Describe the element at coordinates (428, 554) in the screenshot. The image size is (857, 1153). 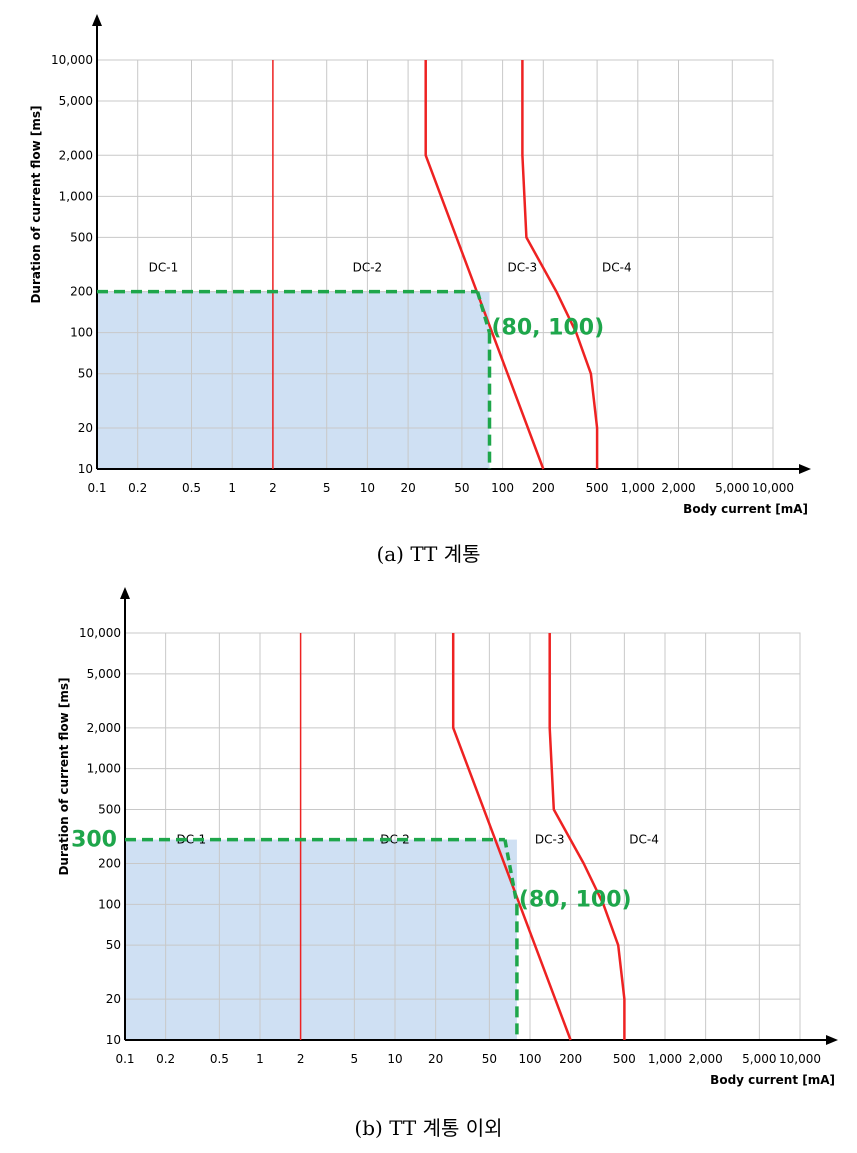
I see `chart-a-caption: (a) TT 계통` at that location.